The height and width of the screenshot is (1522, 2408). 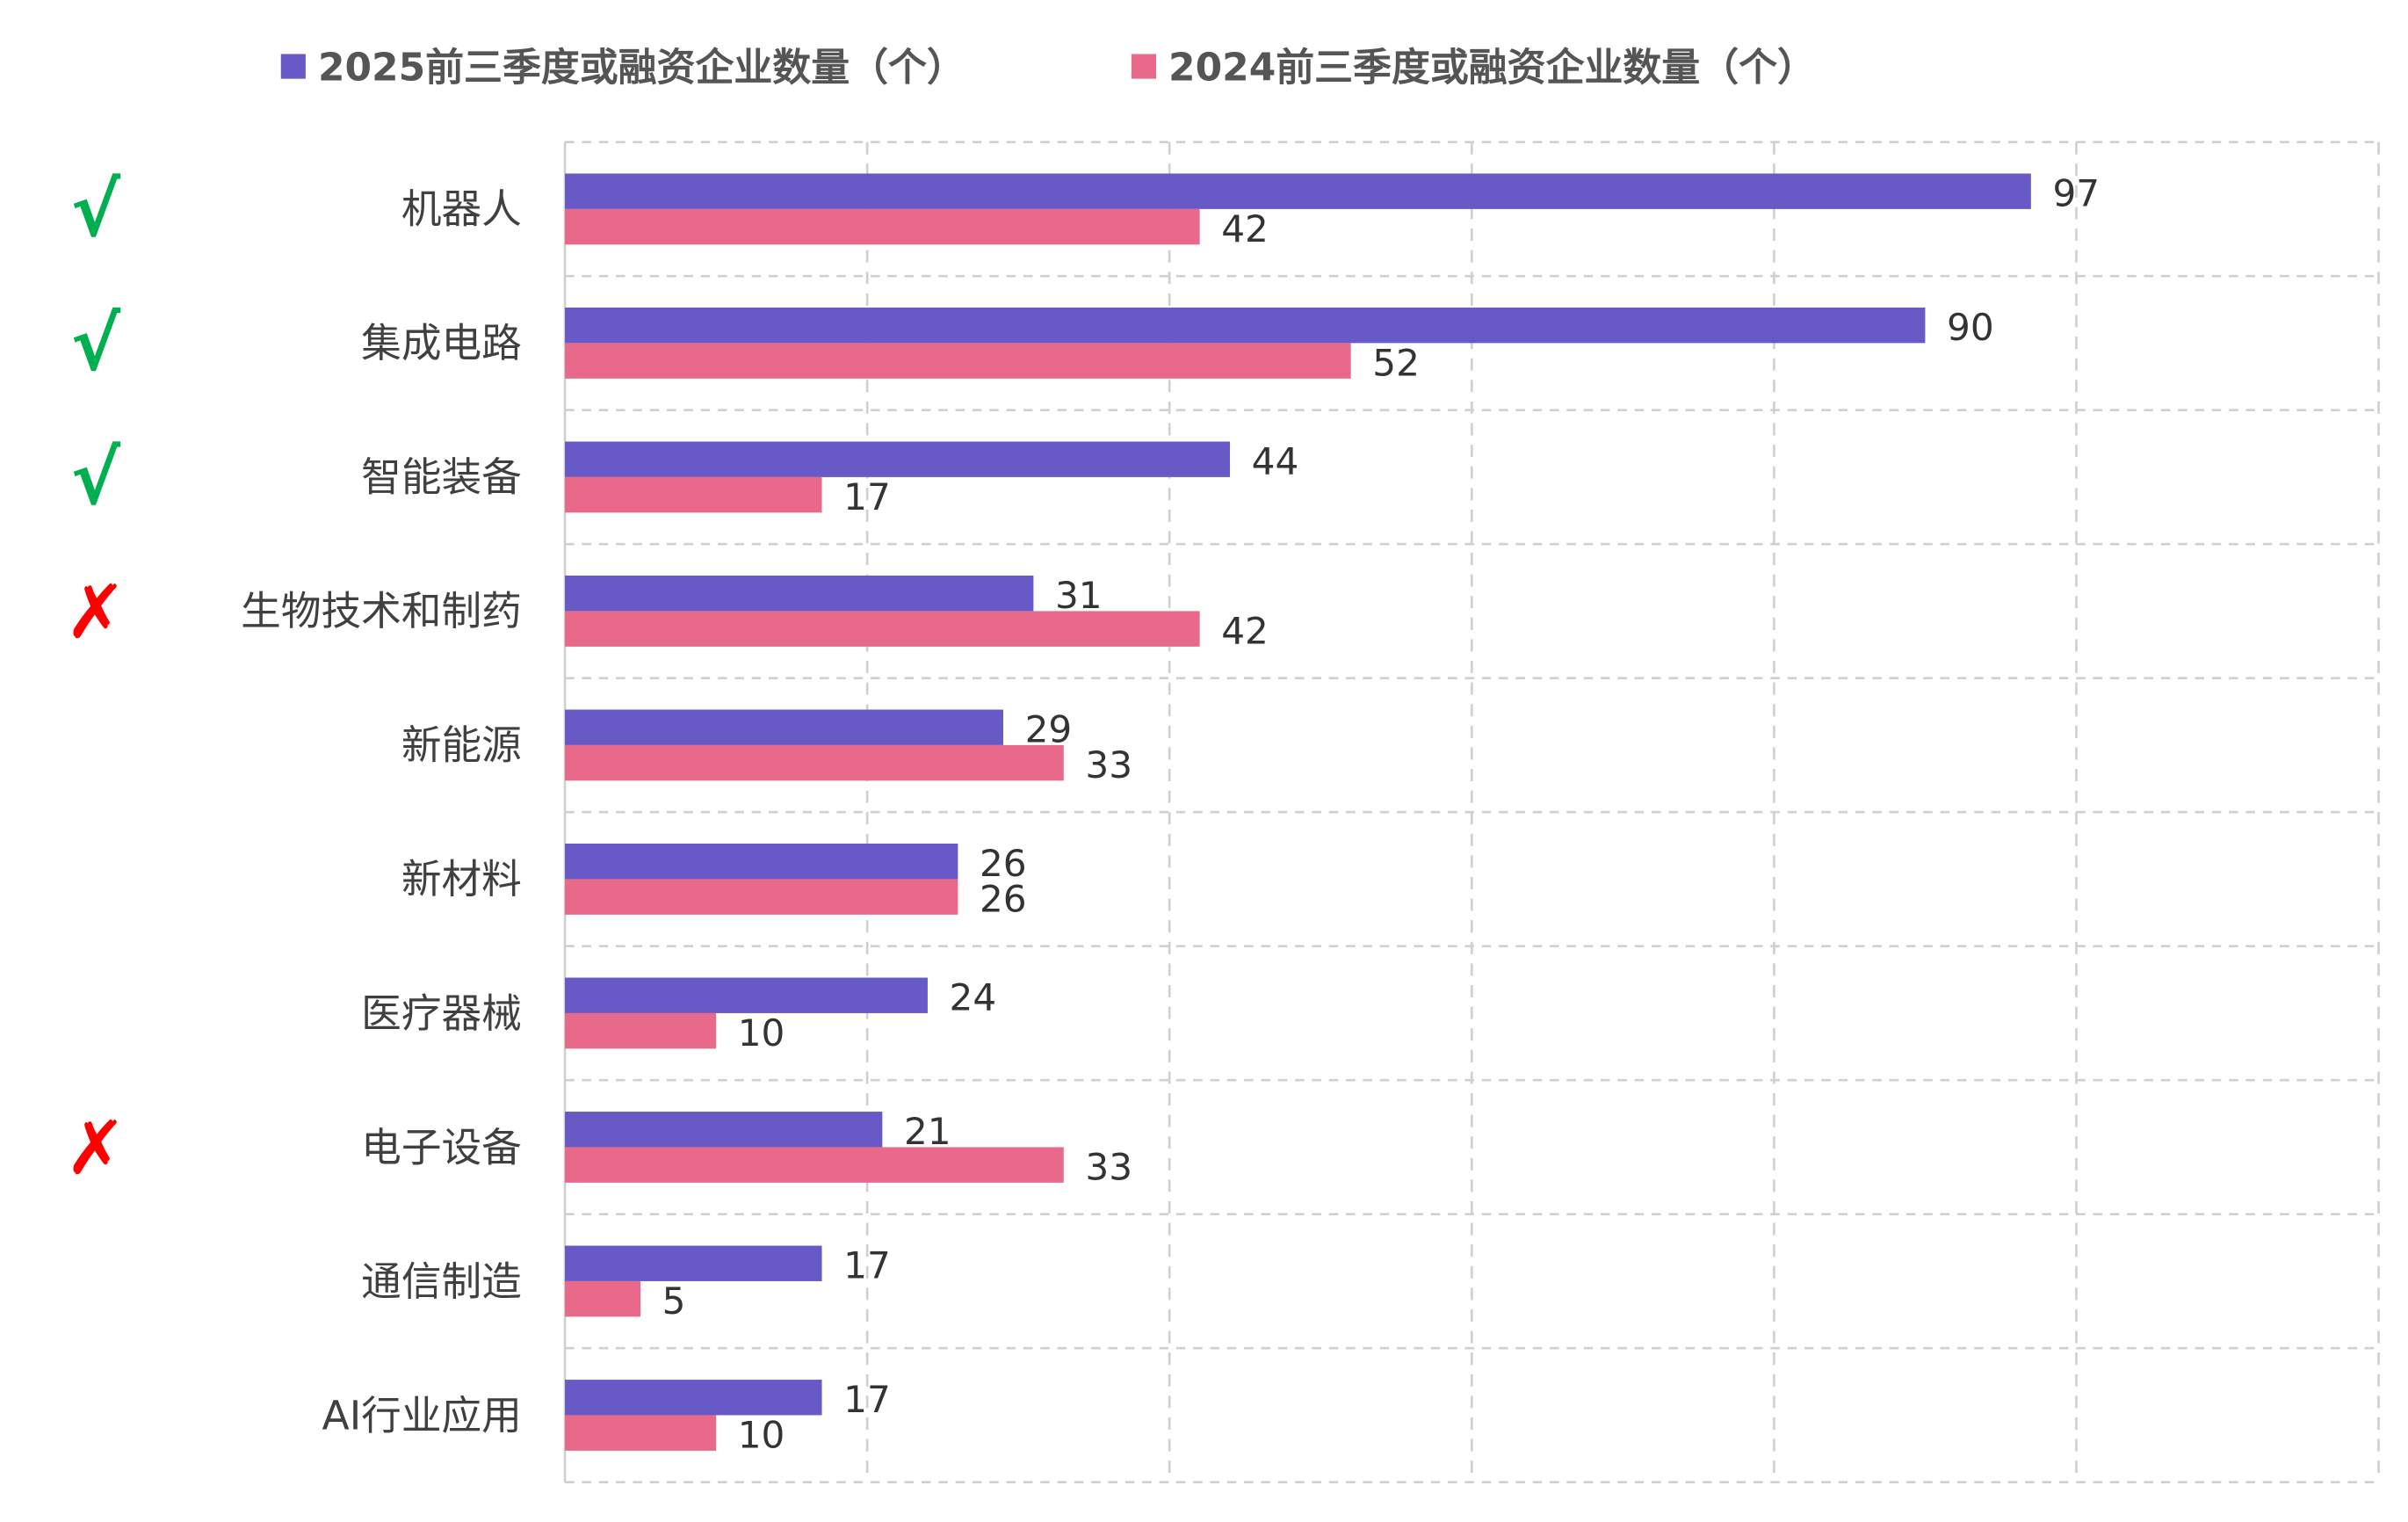 What do you see at coordinates (462, 879) in the screenshot?
I see `category-label: 新材料` at bounding box center [462, 879].